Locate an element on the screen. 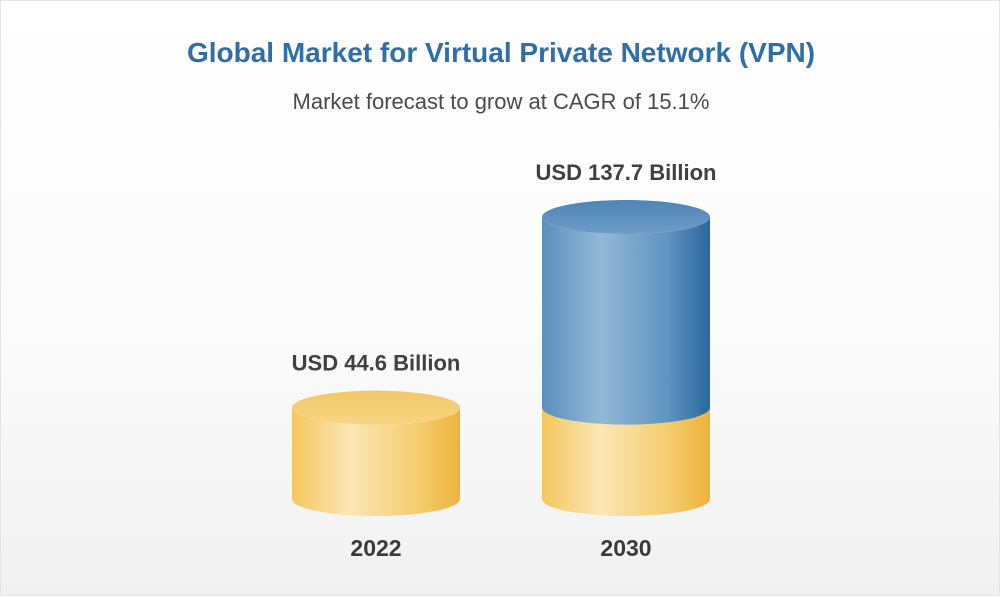 This screenshot has height=597, width=1000. bar-2030-base-side is located at coordinates (626, 461).